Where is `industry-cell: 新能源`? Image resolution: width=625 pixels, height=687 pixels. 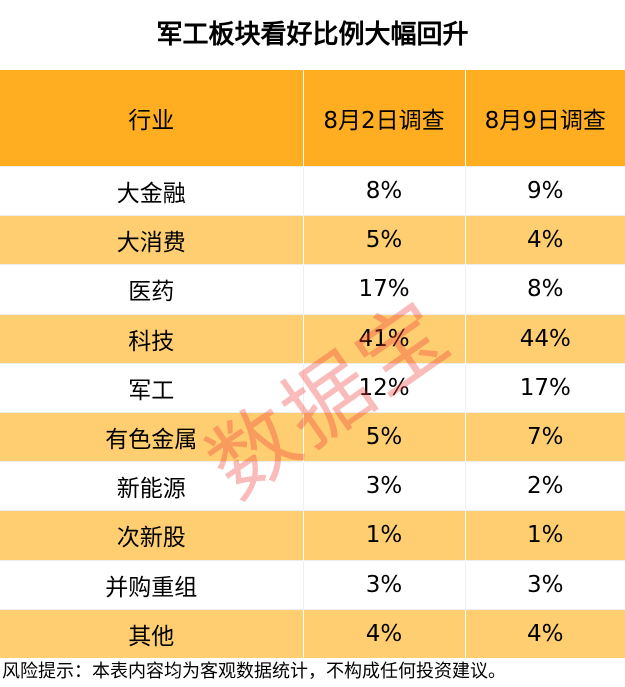
industry-cell: 新能源 is located at coordinates (151, 486).